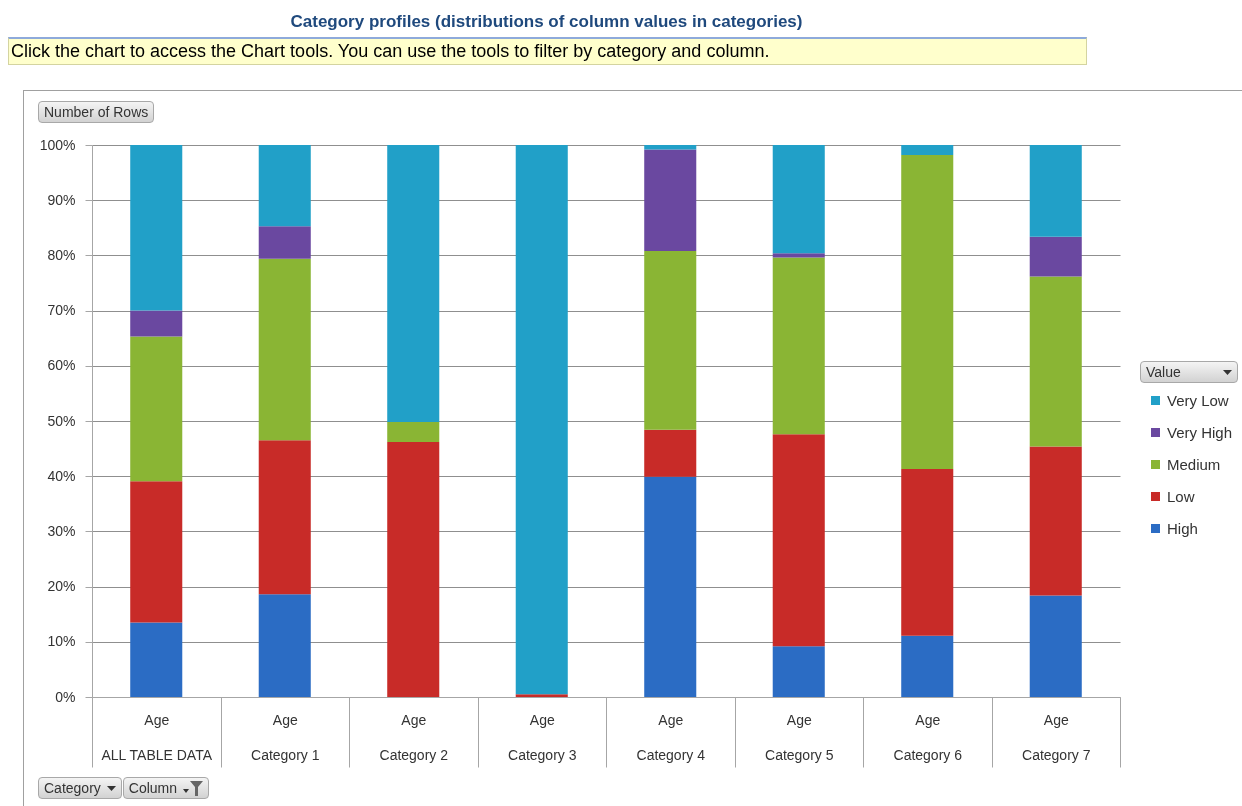 The image size is (1242, 806). What do you see at coordinates (61, 420) in the screenshot?
I see `y-tick-label: 50%` at bounding box center [61, 420].